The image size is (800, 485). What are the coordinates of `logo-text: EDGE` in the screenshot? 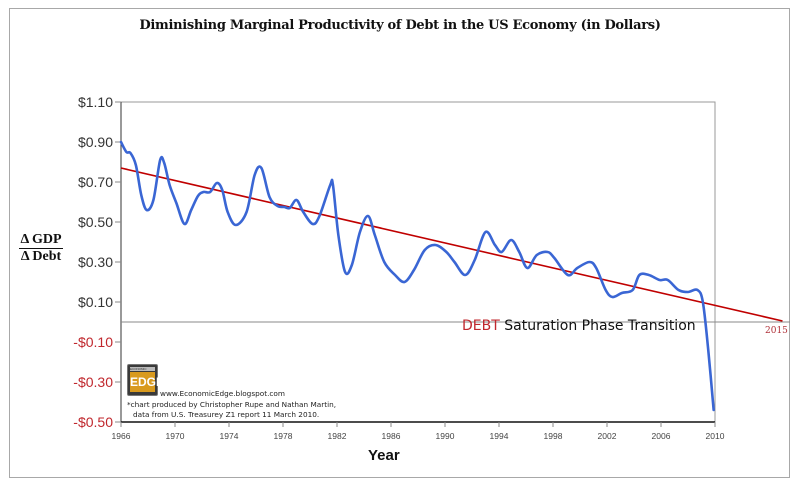 It's located at (147, 382).